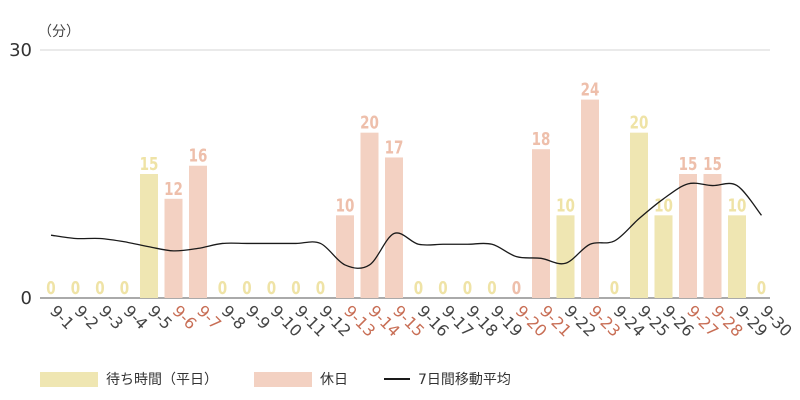 This screenshot has width=800, height=400. I want to click on data-label-9-2: 0, so click(75, 287).